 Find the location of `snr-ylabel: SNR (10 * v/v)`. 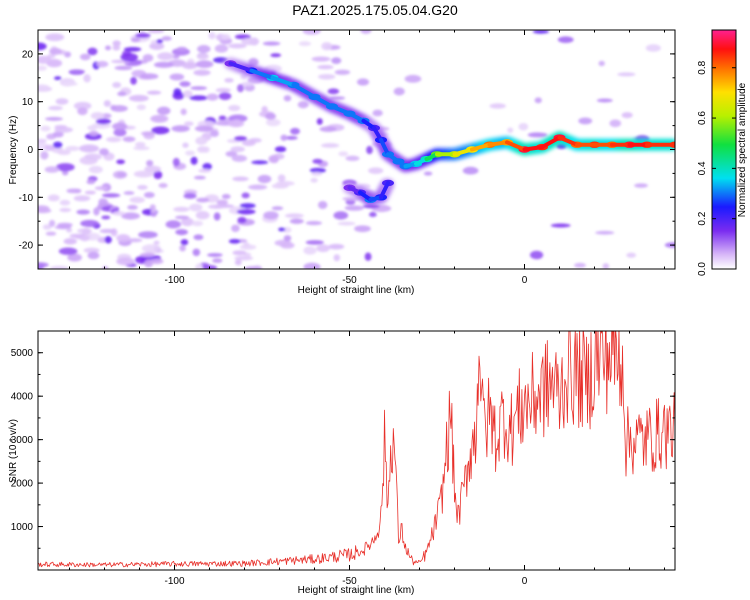

snr-ylabel: SNR (10 * v/v) is located at coordinates (13, 451).